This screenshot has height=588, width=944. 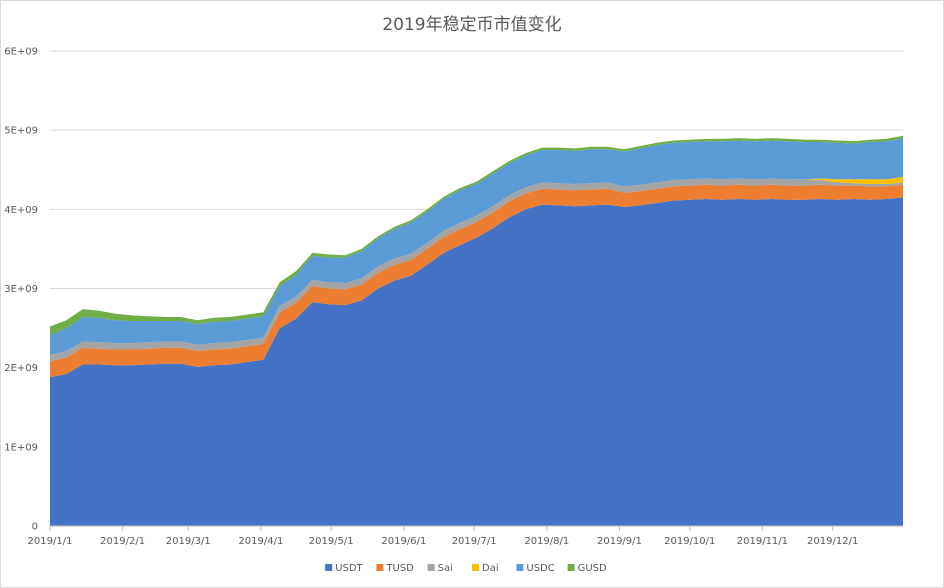 What do you see at coordinates (490, 568) in the screenshot?
I see `legend-label-dai: Dai` at bounding box center [490, 568].